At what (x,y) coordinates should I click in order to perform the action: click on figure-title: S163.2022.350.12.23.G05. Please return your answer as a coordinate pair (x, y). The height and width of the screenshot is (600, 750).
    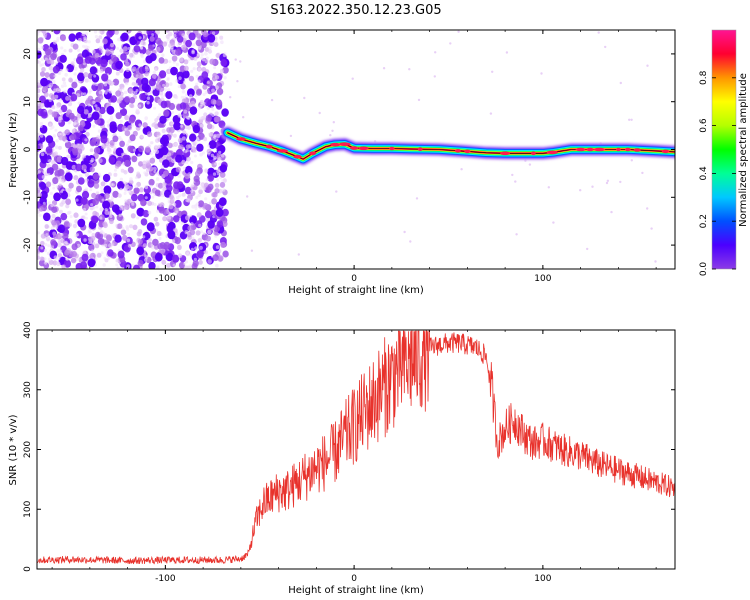
    Looking at the image, I should click on (355, 10).